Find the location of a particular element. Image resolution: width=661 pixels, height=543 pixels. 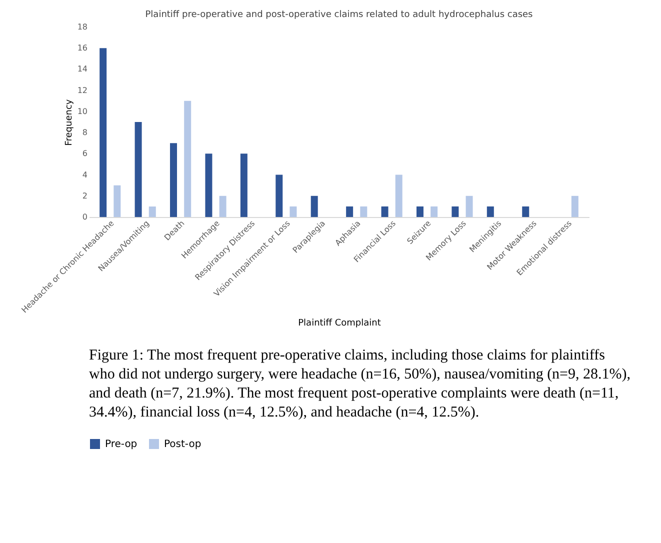

y-tick-label: 0 is located at coordinates (85, 217).